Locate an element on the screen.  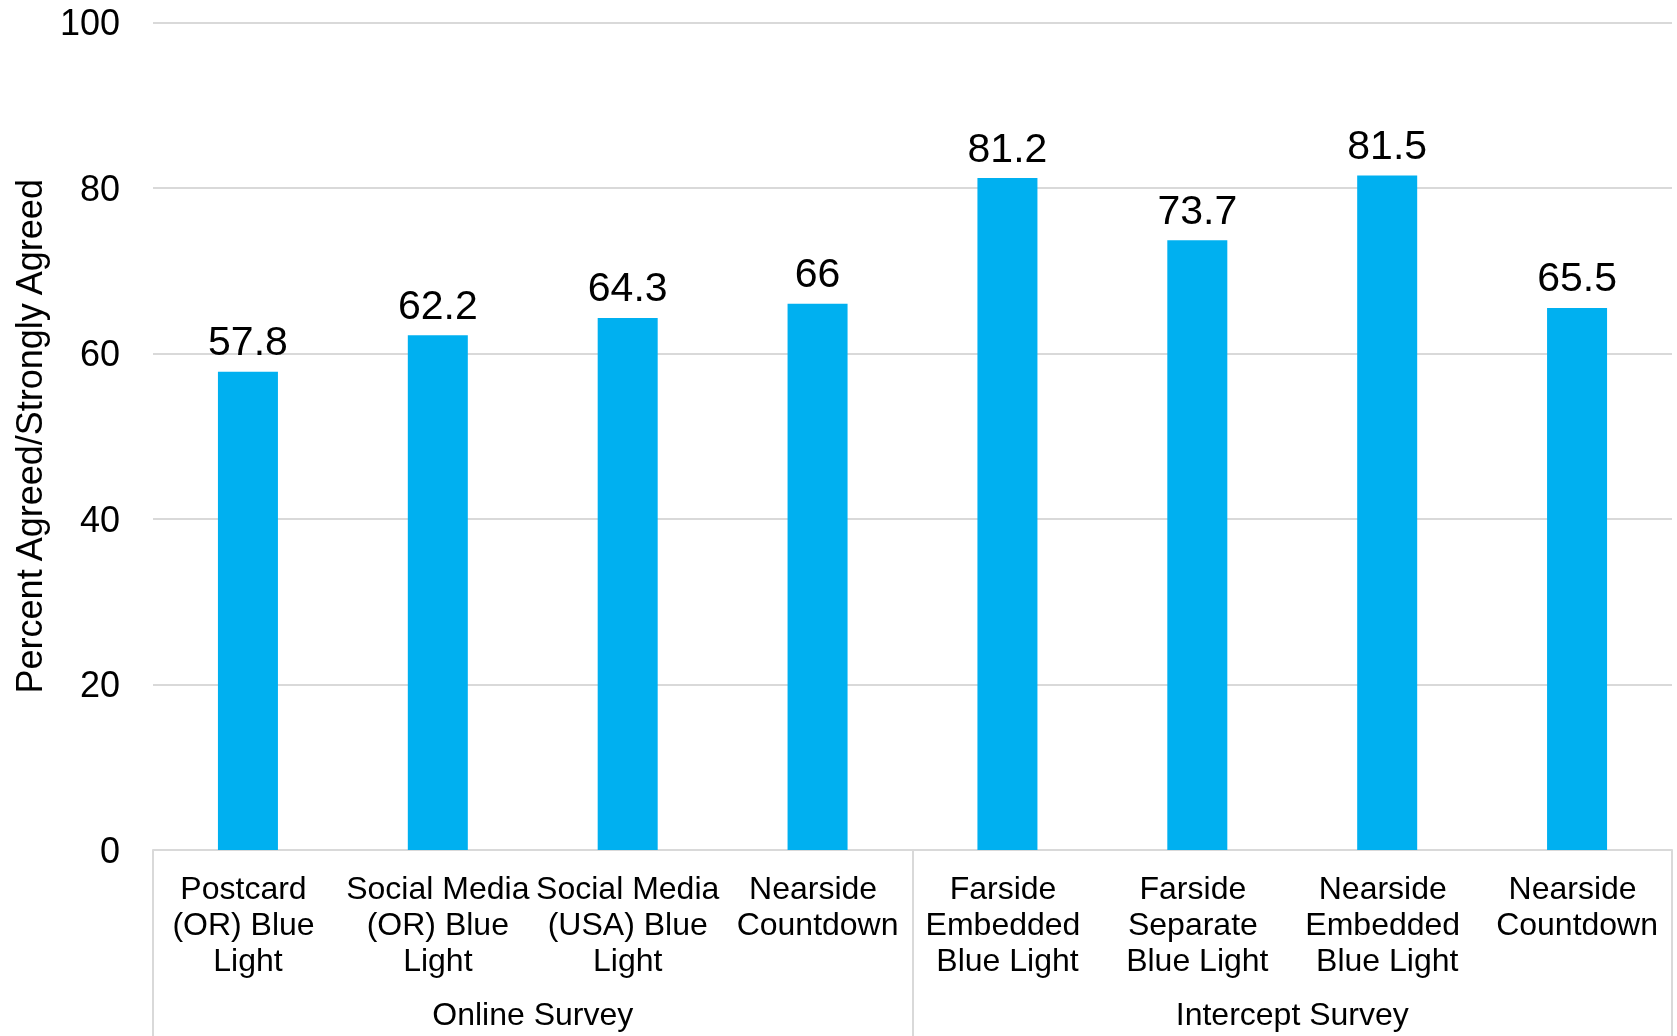
x-tick-label: Farside Separate Blue Light is located at coordinates (1197, 924).